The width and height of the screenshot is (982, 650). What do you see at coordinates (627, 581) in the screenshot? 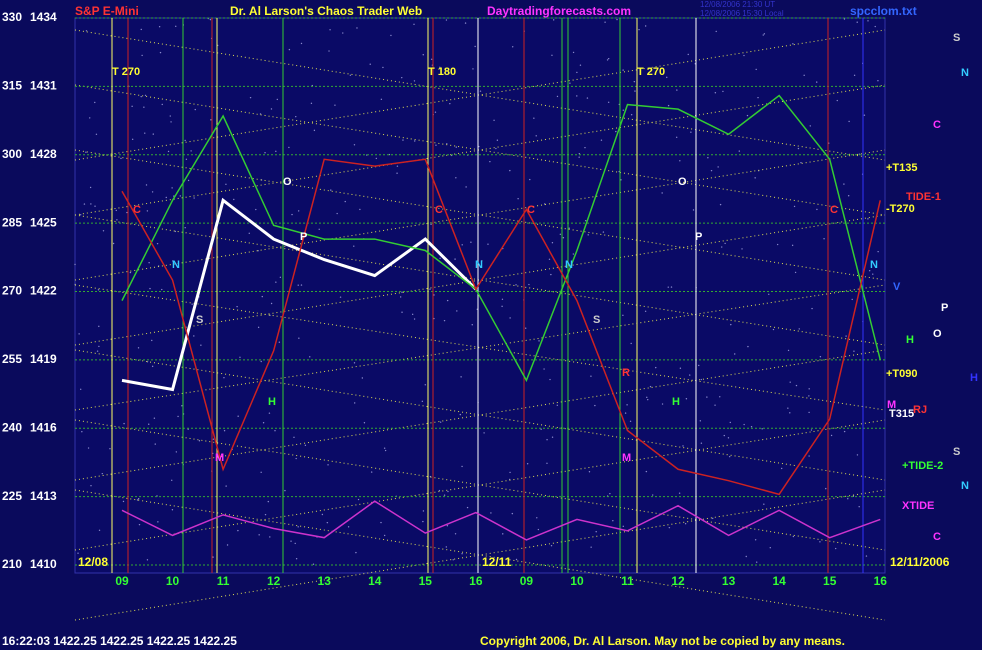
I see `x-tick-label: 11` at bounding box center [627, 581].